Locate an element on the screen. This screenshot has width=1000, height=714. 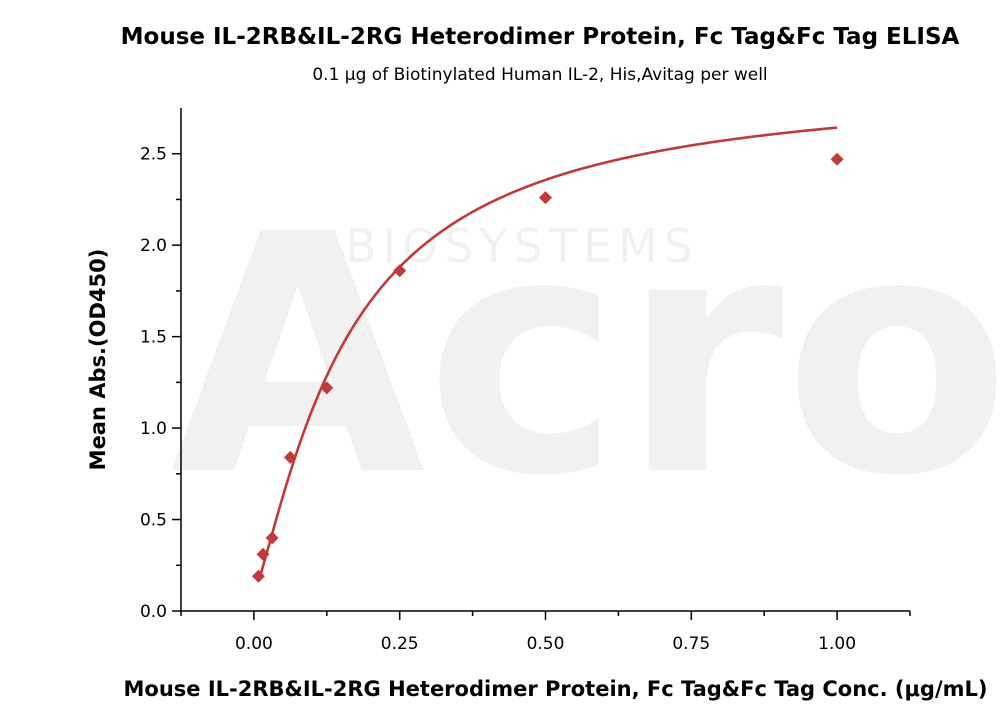
y-tick-label: 1.5 is located at coordinates (153, 338).